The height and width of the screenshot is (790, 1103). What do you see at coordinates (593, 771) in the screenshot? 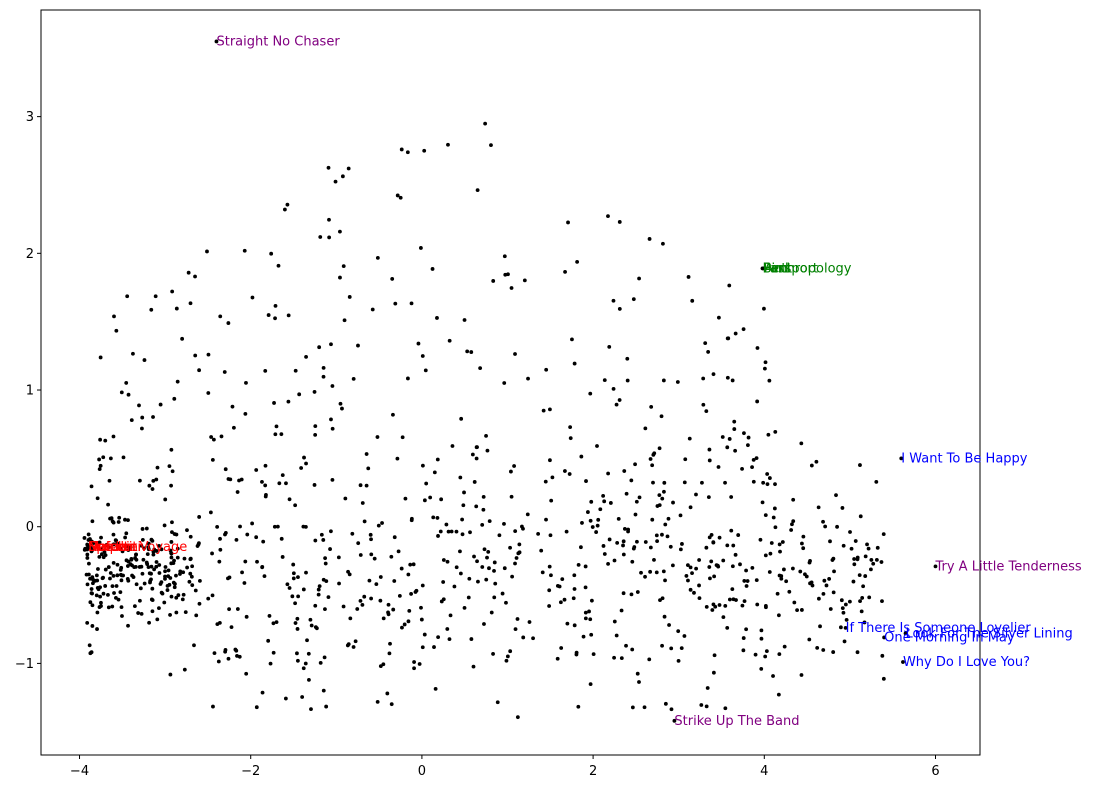
I see `x-tick-label: 2` at bounding box center [593, 771].